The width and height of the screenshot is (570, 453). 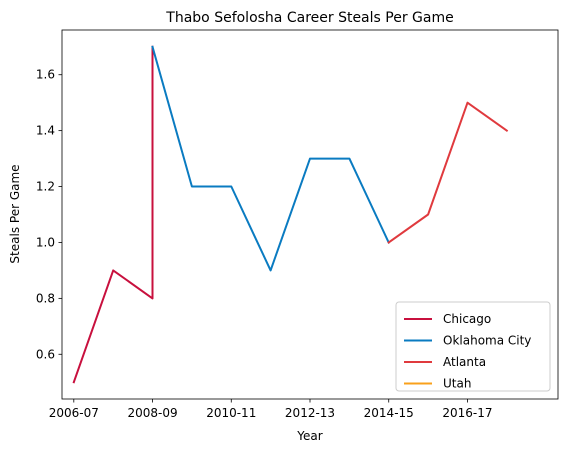 What do you see at coordinates (467, 319) in the screenshot?
I see `legend-label-0: Chicago` at bounding box center [467, 319].